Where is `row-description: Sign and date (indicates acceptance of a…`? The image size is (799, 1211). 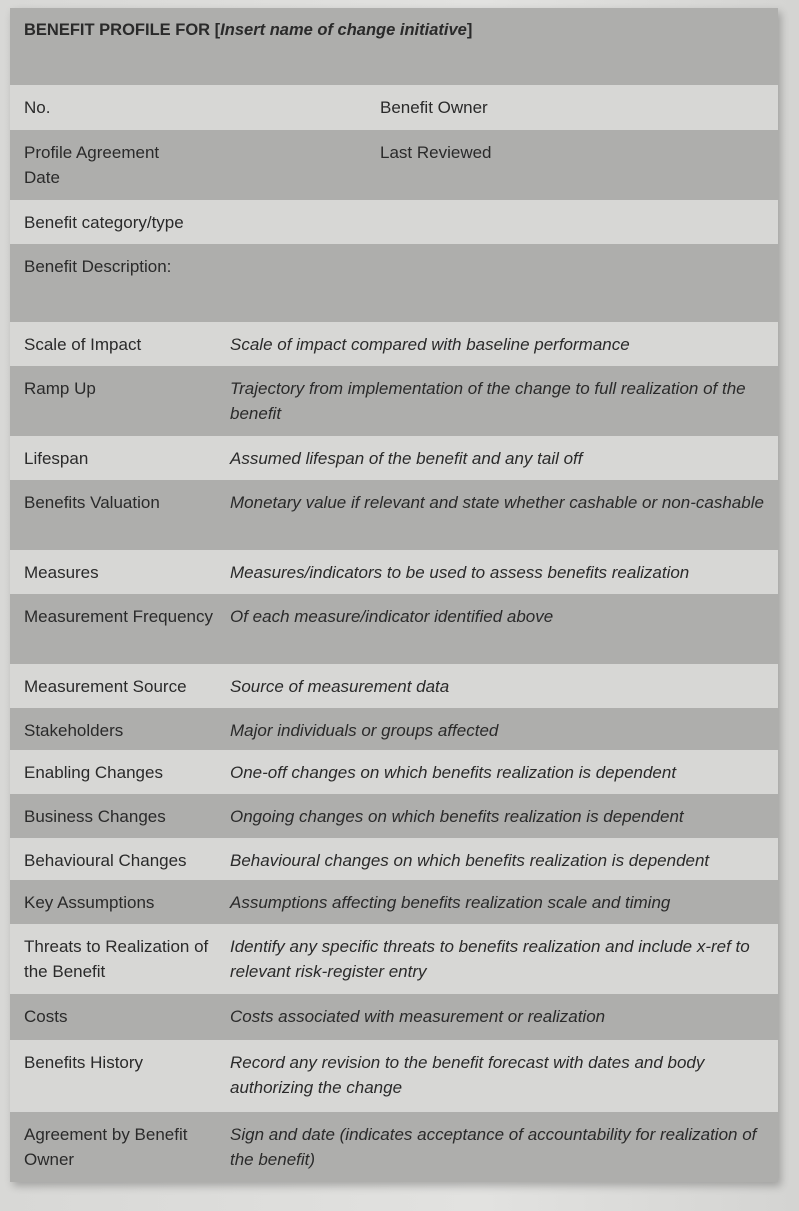 row-description: Sign and date (indicates acceptance of a… is located at coordinates (493, 1147).